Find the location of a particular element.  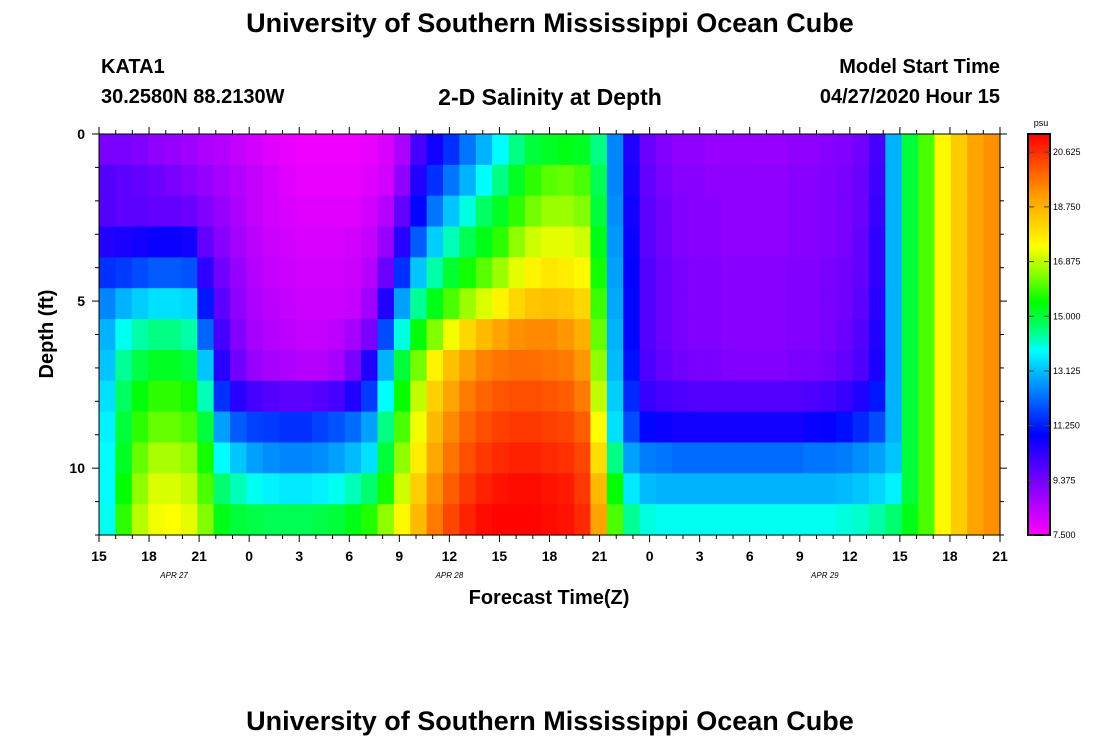

day-label: APR 29 is located at coordinates (824, 575).